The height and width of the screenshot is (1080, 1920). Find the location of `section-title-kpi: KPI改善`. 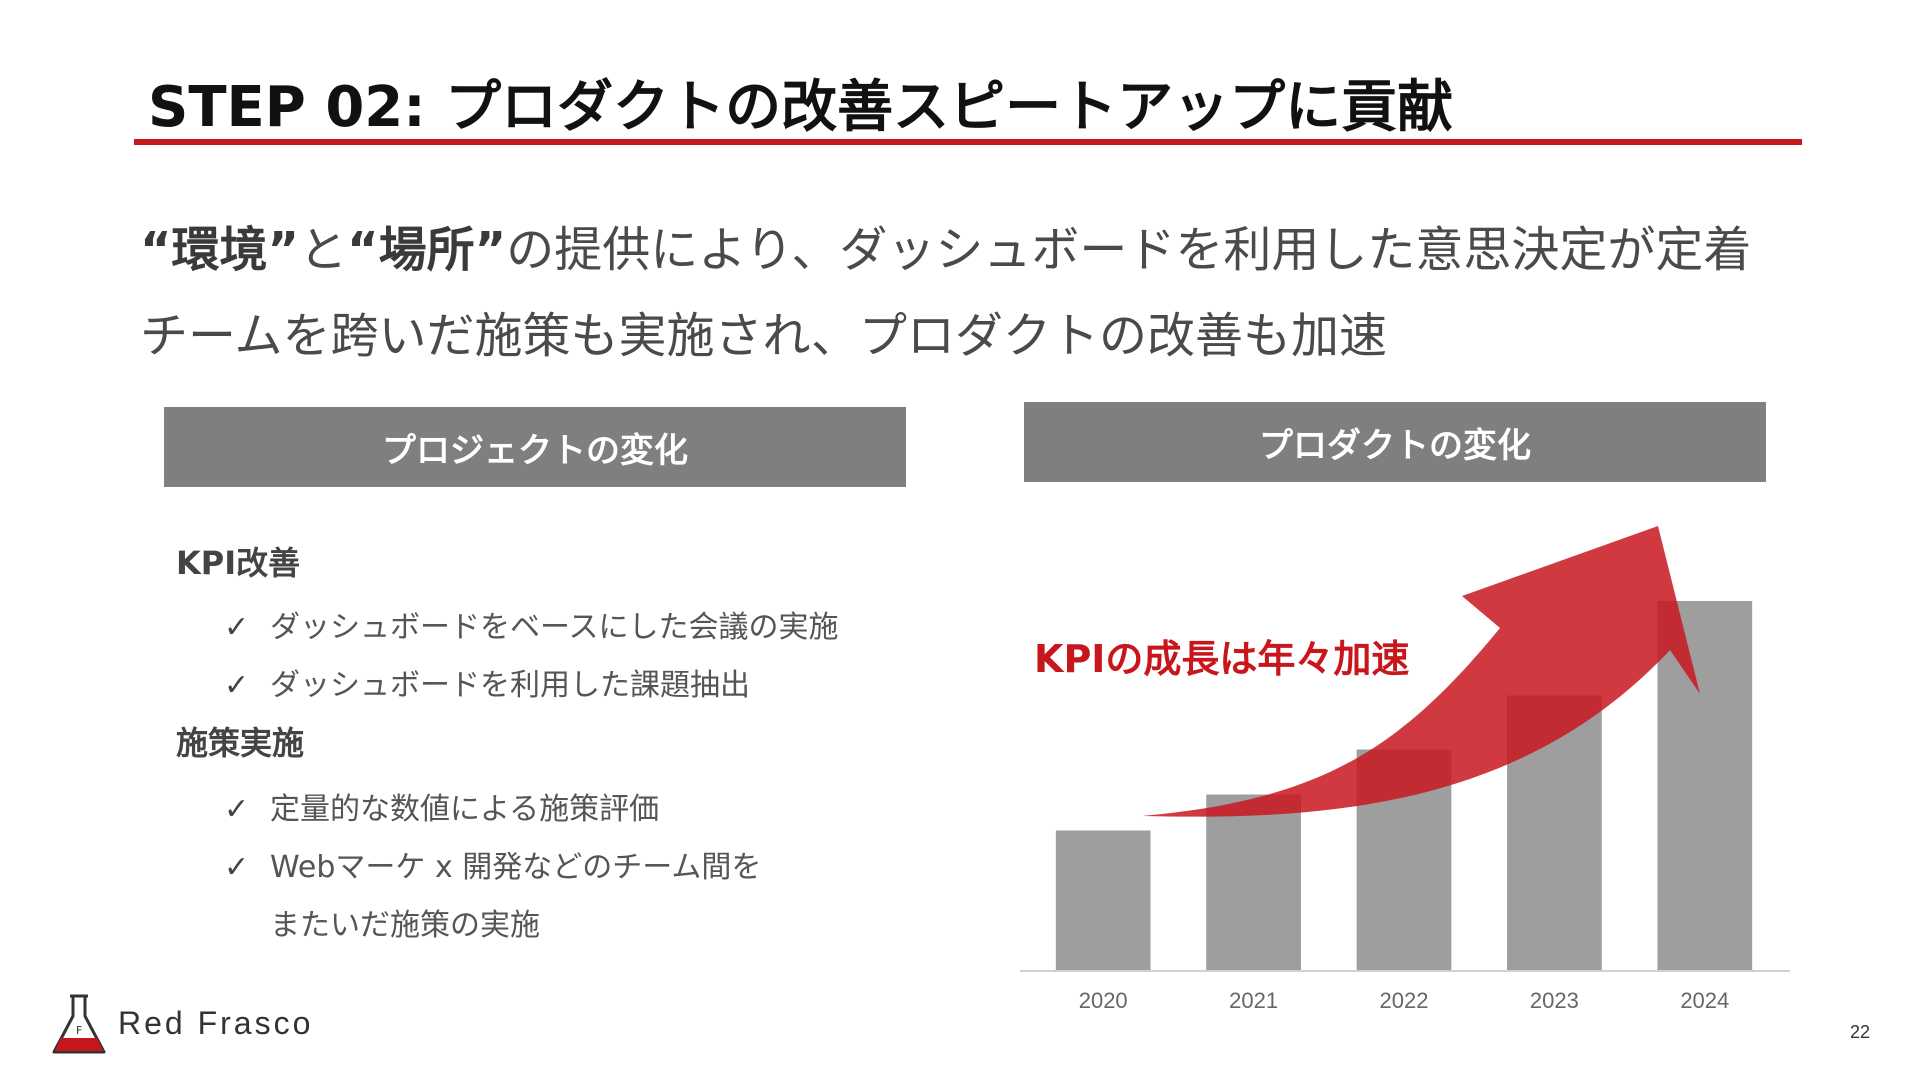

section-title-kpi: KPI改善 is located at coordinates (238, 563).